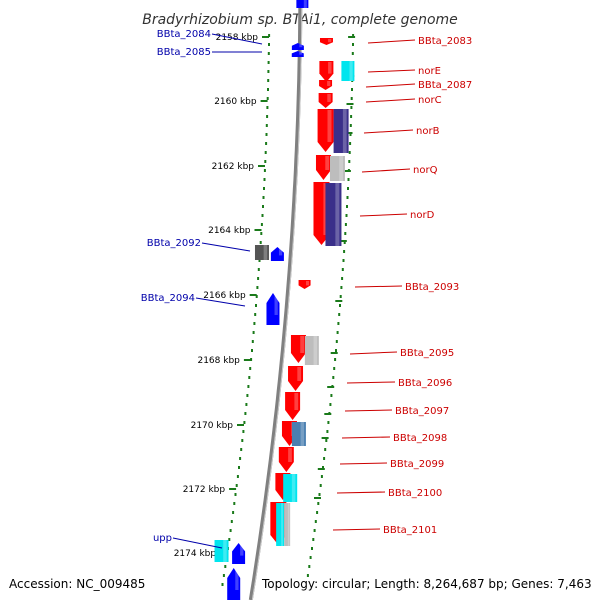 The height and width of the screenshot is (600, 600). I want to click on kbp-tick-label: 2162 kbp, so click(233, 167).